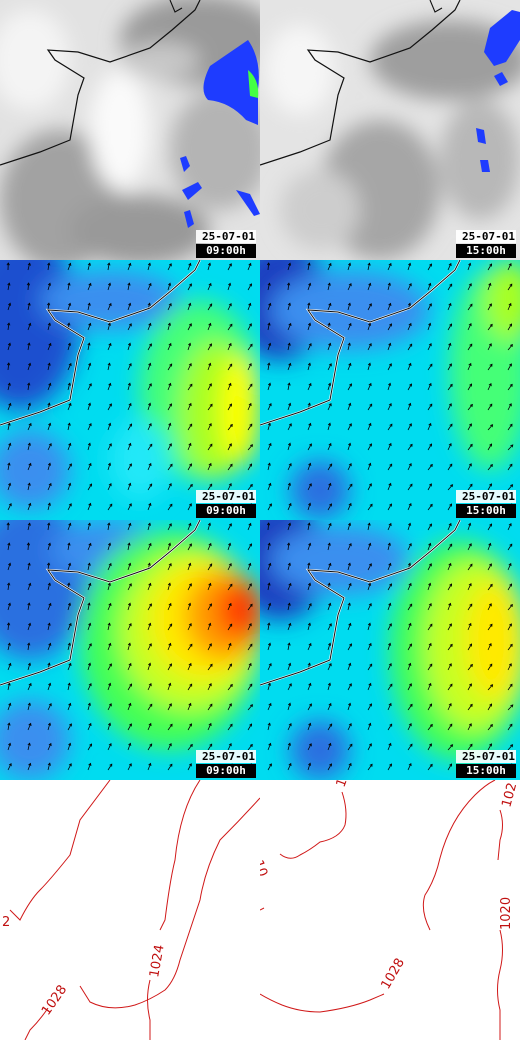 The height and width of the screenshot is (1040, 520). What do you see at coordinates (226, 771) in the screenshot?
I see `time-label: 09:00h` at bounding box center [226, 771].